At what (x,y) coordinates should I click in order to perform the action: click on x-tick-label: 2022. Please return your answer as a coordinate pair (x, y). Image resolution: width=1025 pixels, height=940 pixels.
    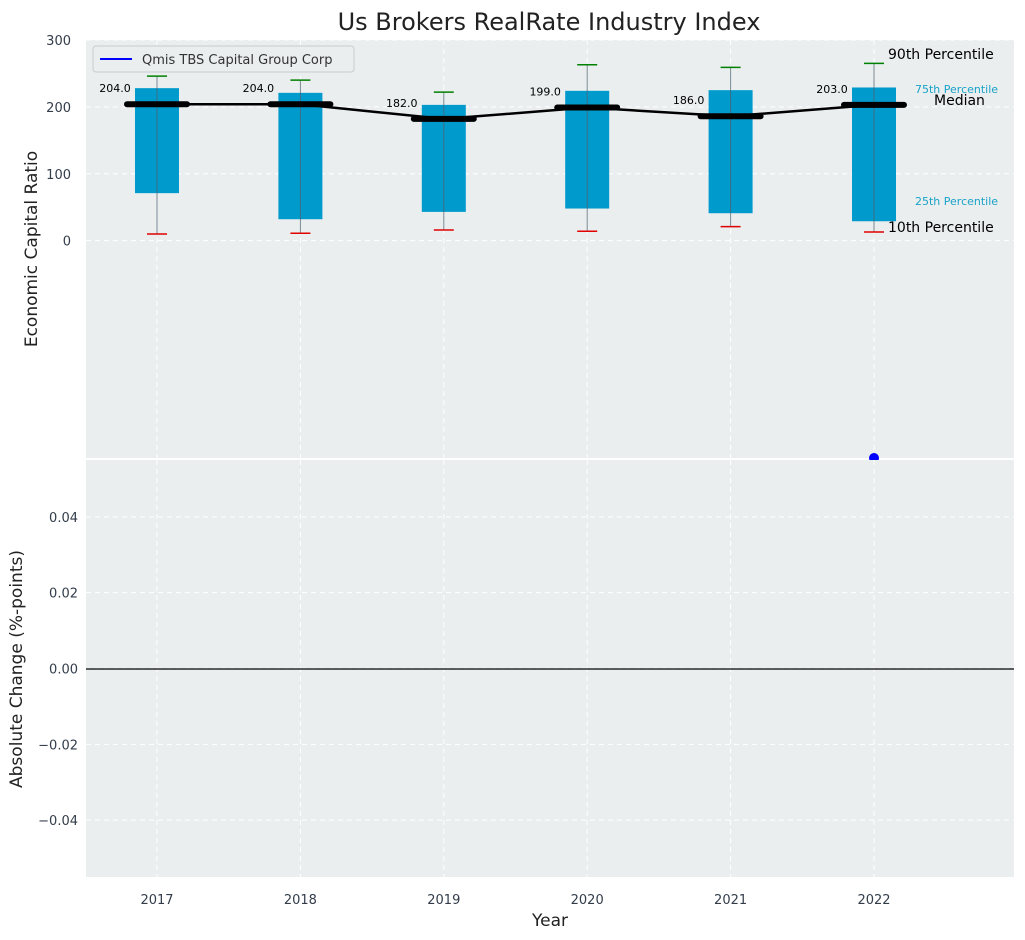
    Looking at the image, I should click on (873, 900).